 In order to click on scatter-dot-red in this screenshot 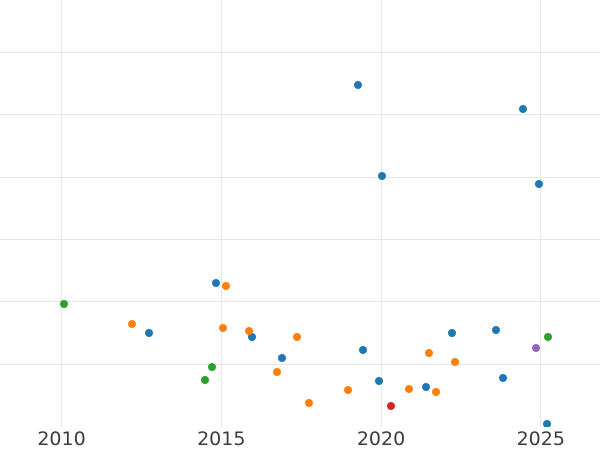, I will do `click(390, 406)`.